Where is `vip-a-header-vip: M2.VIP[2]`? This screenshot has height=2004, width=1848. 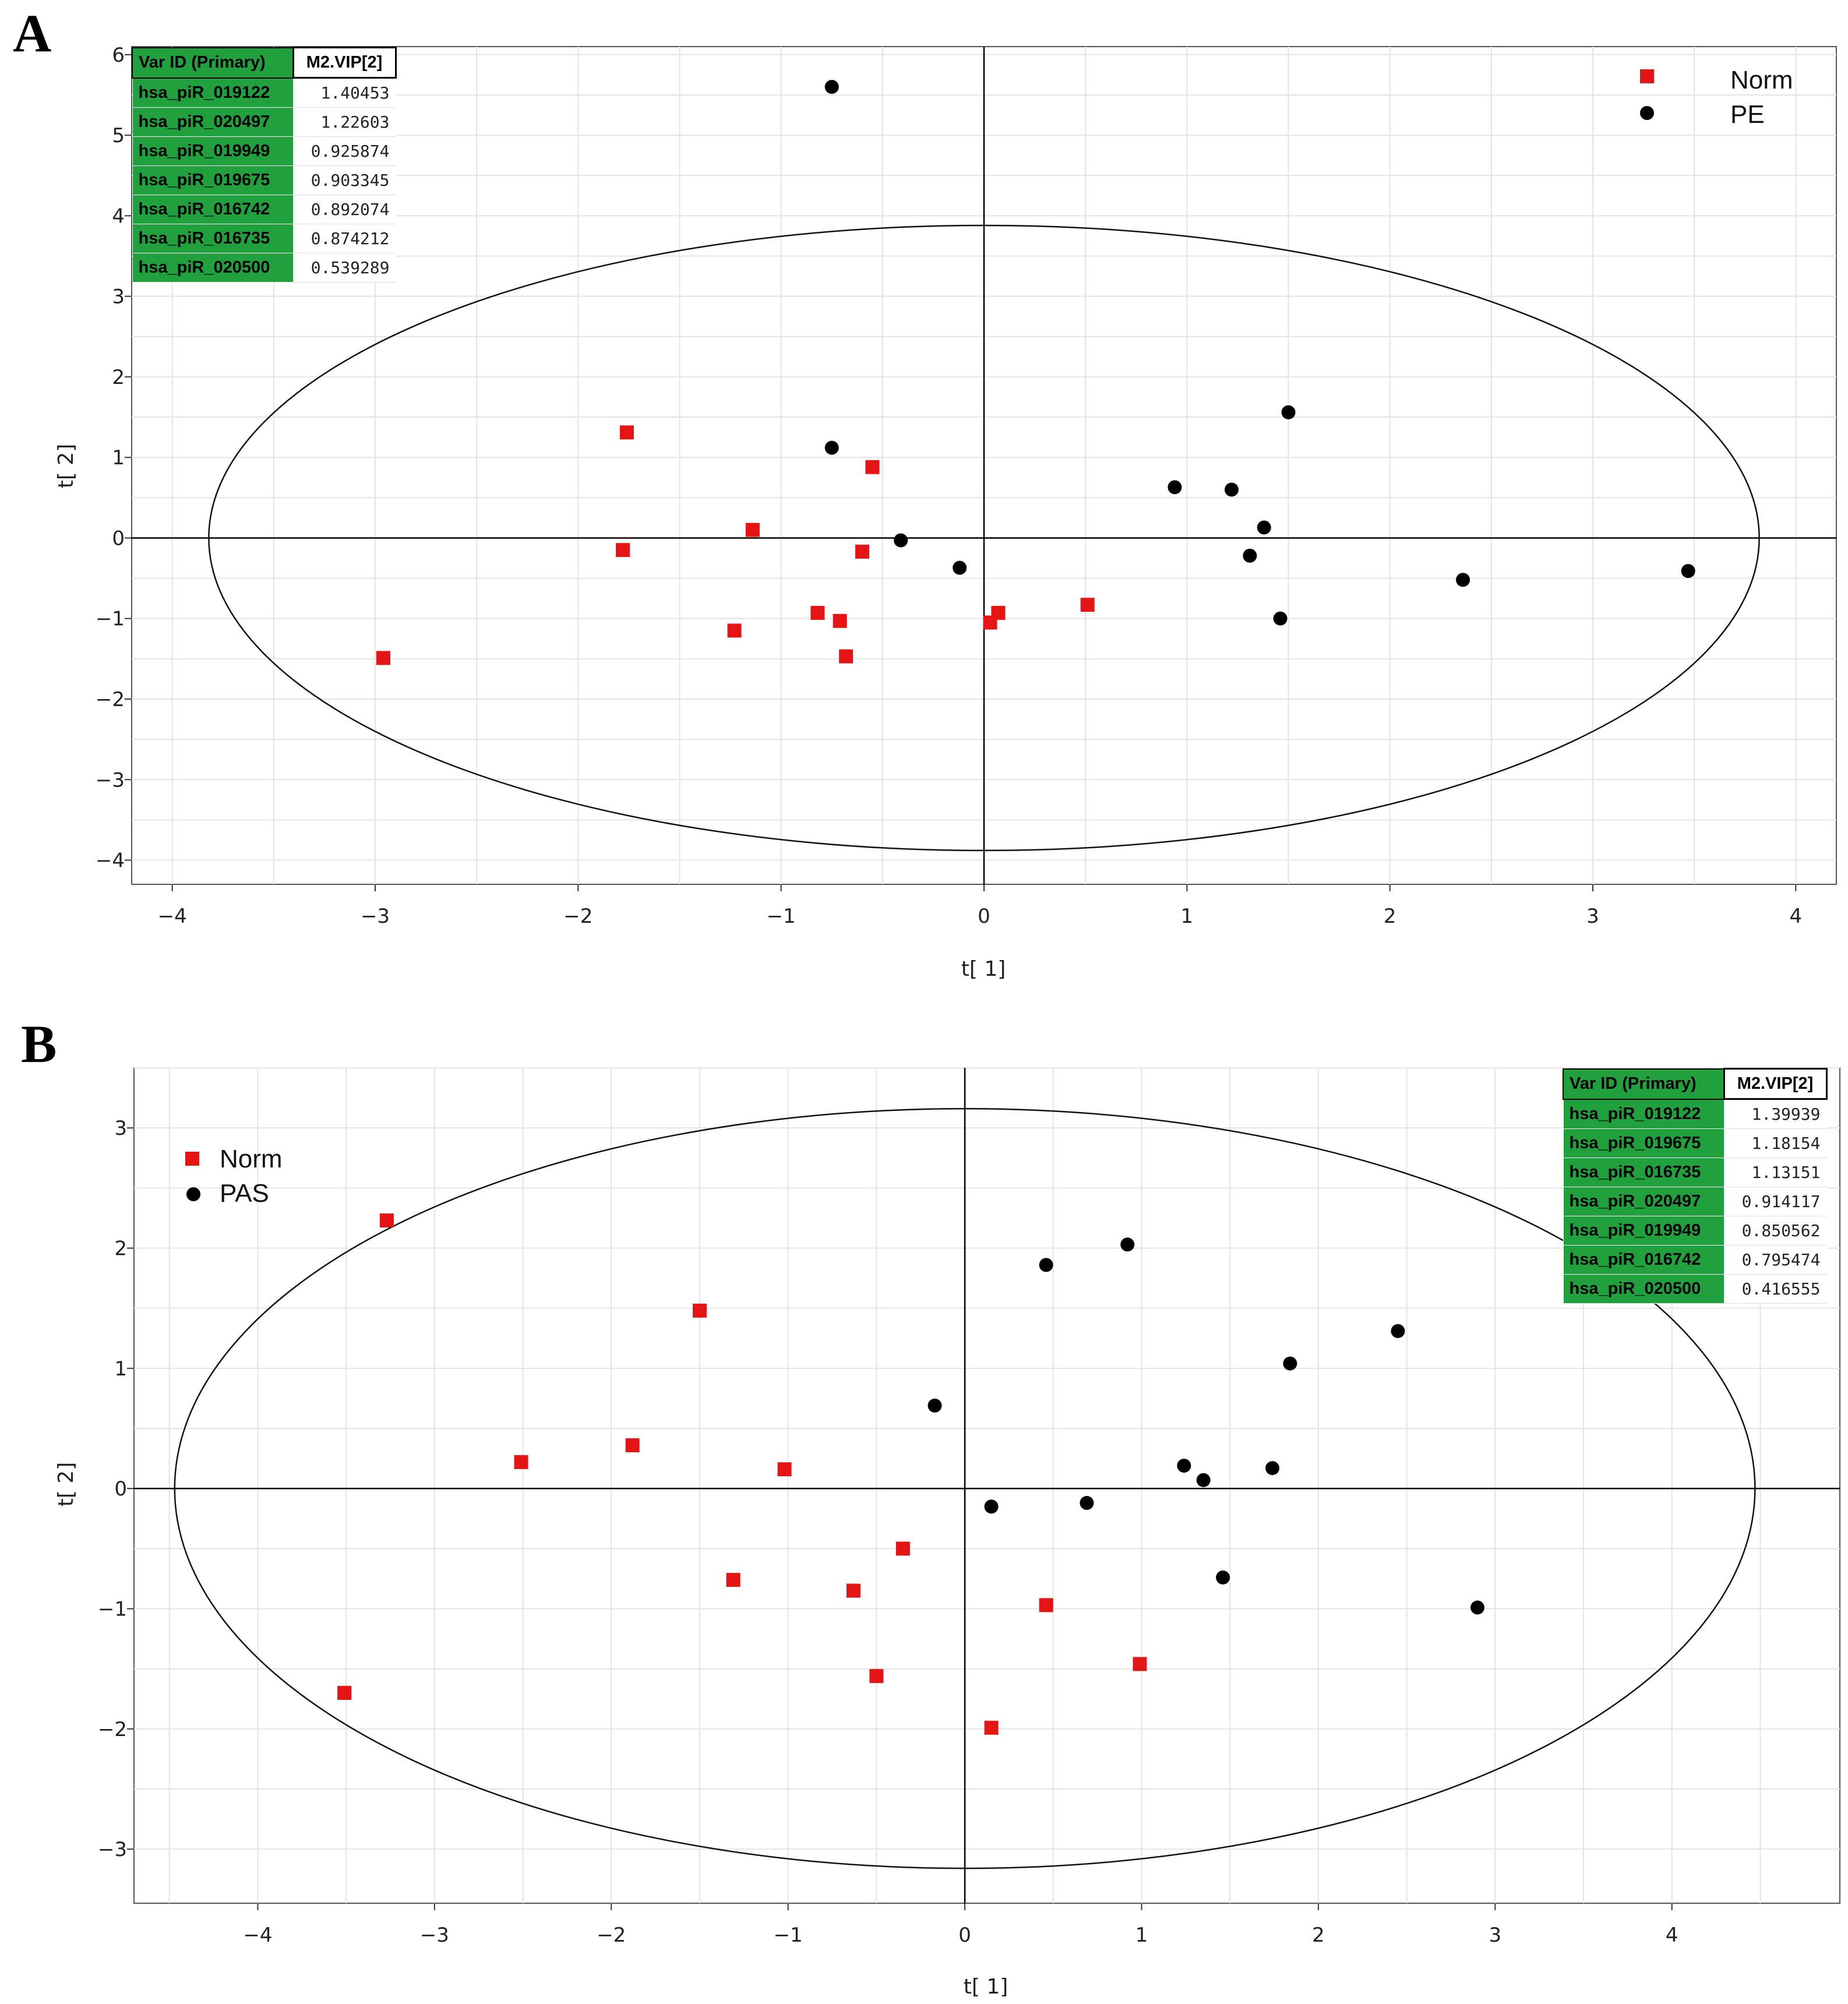
vip-a-header-vip: M2.VIP[2] is located at coordinates (344, 63).